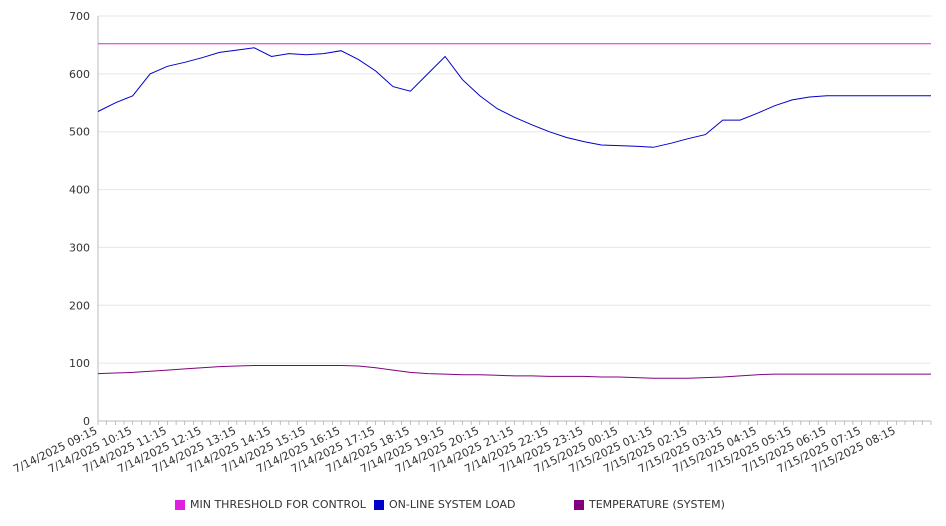  What do you see at coordinates (79, 363) in the screenshot?
I see `y-tick-label-1: 100` at bounding box center [79, 363].